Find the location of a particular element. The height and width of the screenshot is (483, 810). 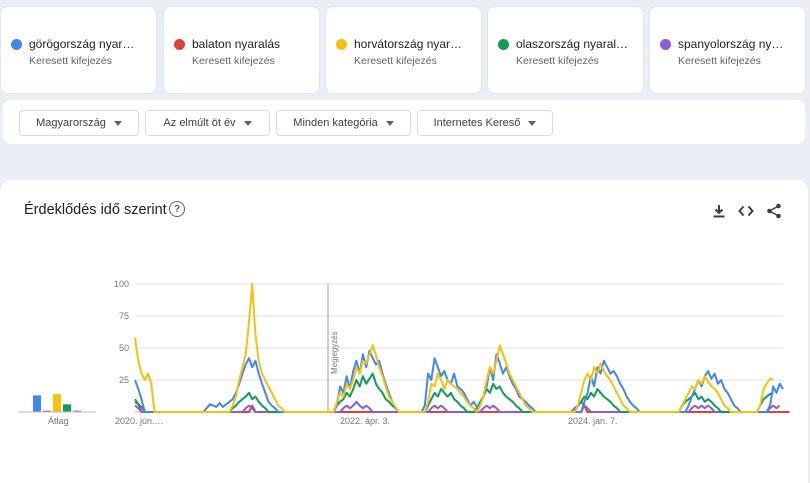

country-dropdown: Magyarország is located at coordinates (79, 123).